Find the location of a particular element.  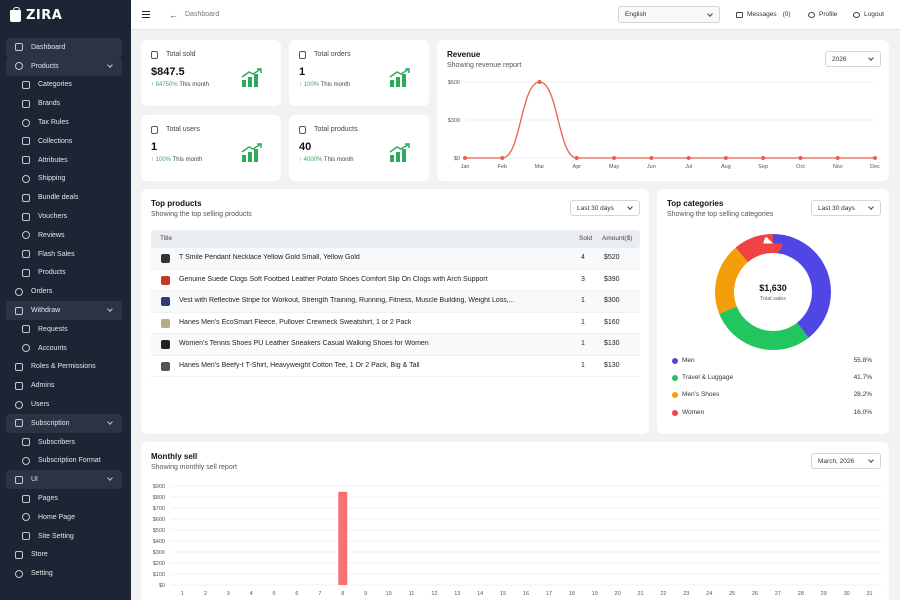

sidebar-item-categories: Categories is located at coordinates (64, 85).